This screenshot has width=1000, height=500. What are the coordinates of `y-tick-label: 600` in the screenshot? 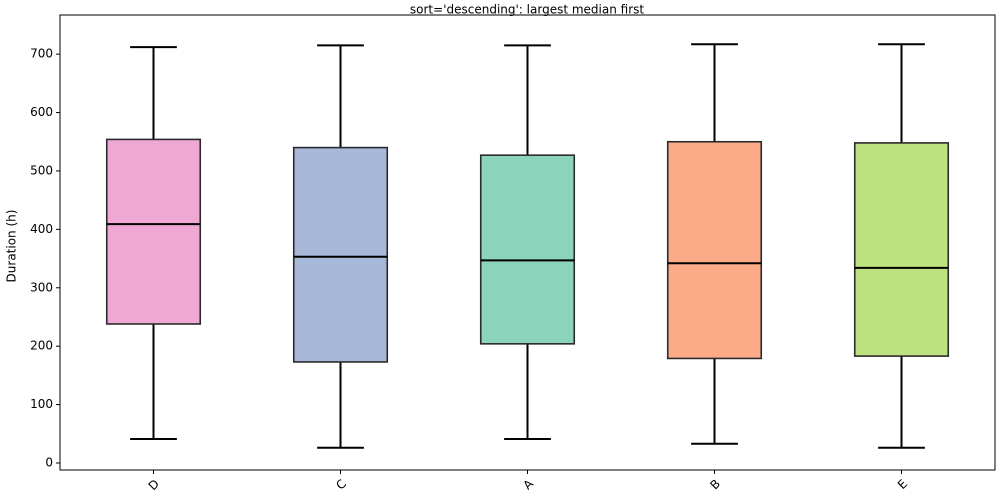 It's located at (41, 112).